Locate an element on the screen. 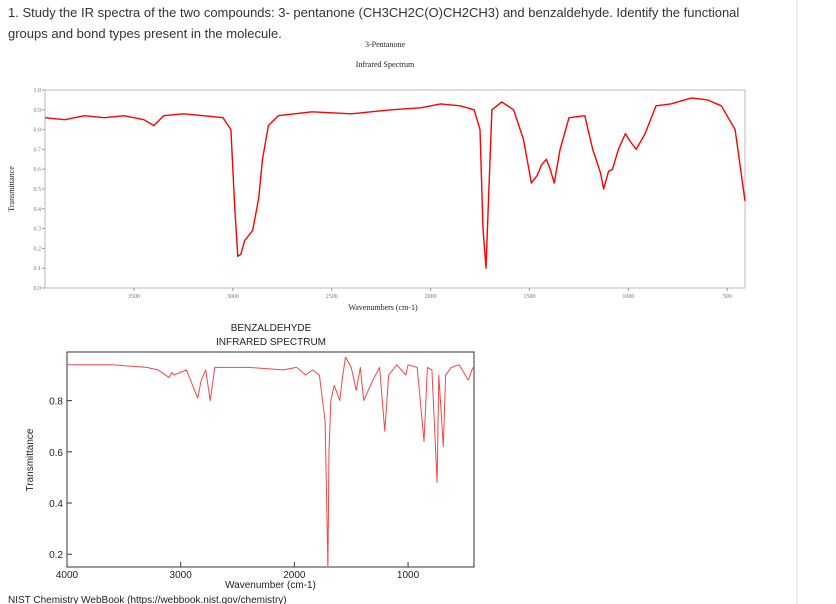 This screenshot has width=836, height=604. chart-title: BENZALDEHYDE is located at coordinates (271, 328).